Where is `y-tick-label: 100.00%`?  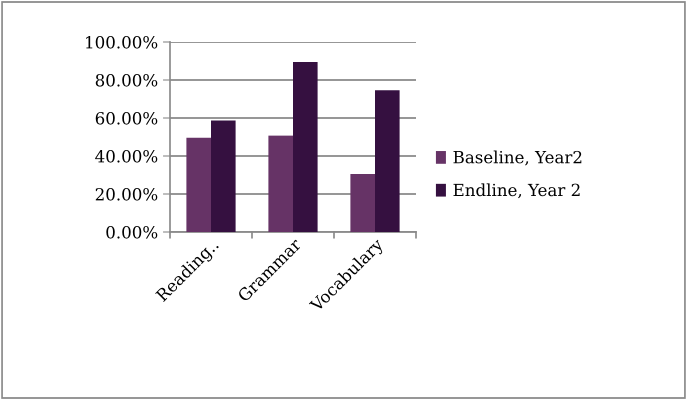
y-tick-label: 100.00% is located at coordinates (122, 42).